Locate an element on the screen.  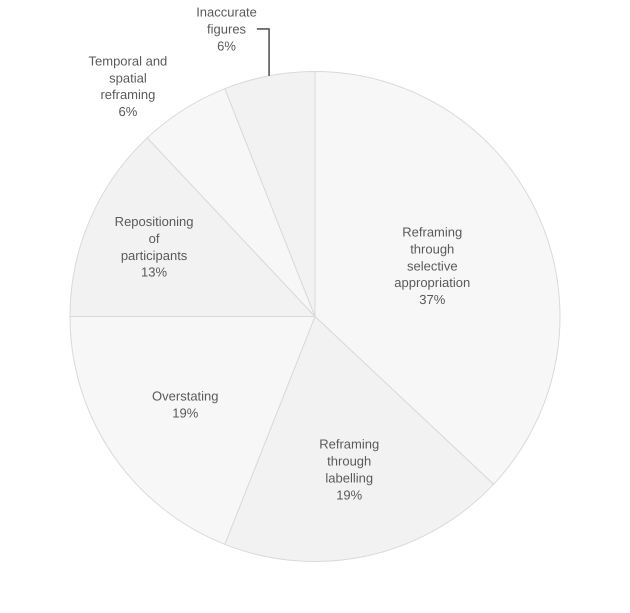
slice-label: Reframing through selective appropriation is located at coordinates (432, 257).